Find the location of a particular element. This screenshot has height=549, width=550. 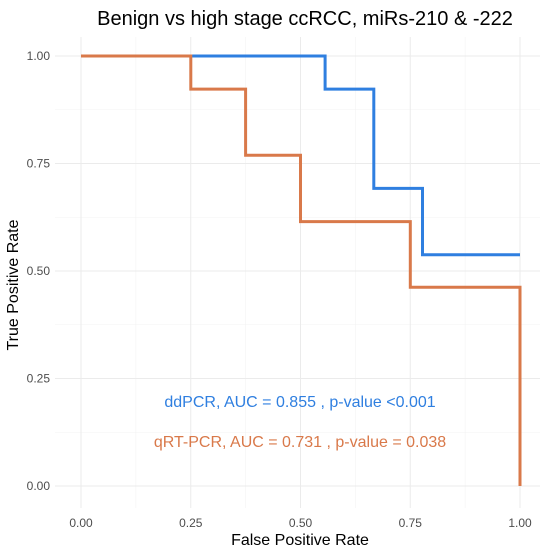

x-tick-label: 0.25 is located at coordinates (191, 523).